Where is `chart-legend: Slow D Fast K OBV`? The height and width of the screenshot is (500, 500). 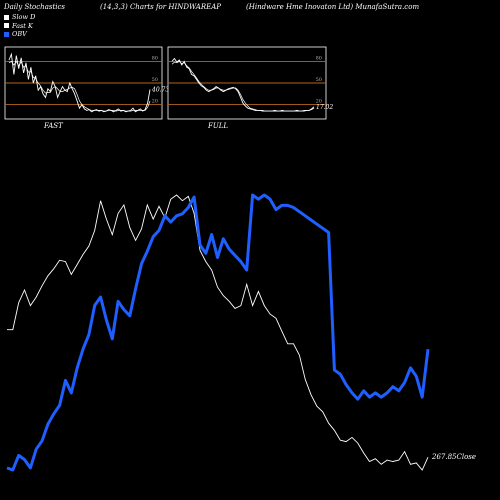 chart-legend: Slow D Fast K OBV is located at coordinates (19, 26).